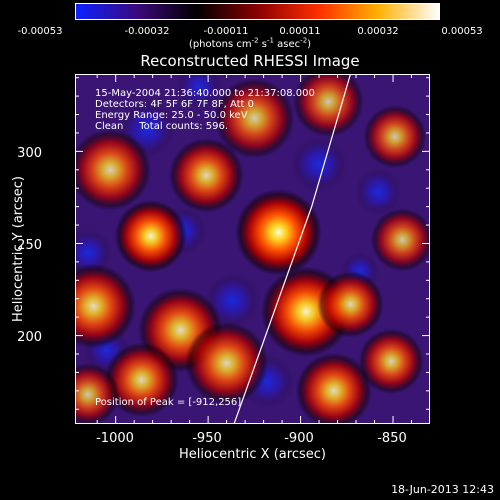 Image resolution: width=500 pixels, height=500 pixels. Describe the element at coordinates (250, 61) in the screenshot. I see `chart-title: Reconstructed RHESSI Image` at that location.